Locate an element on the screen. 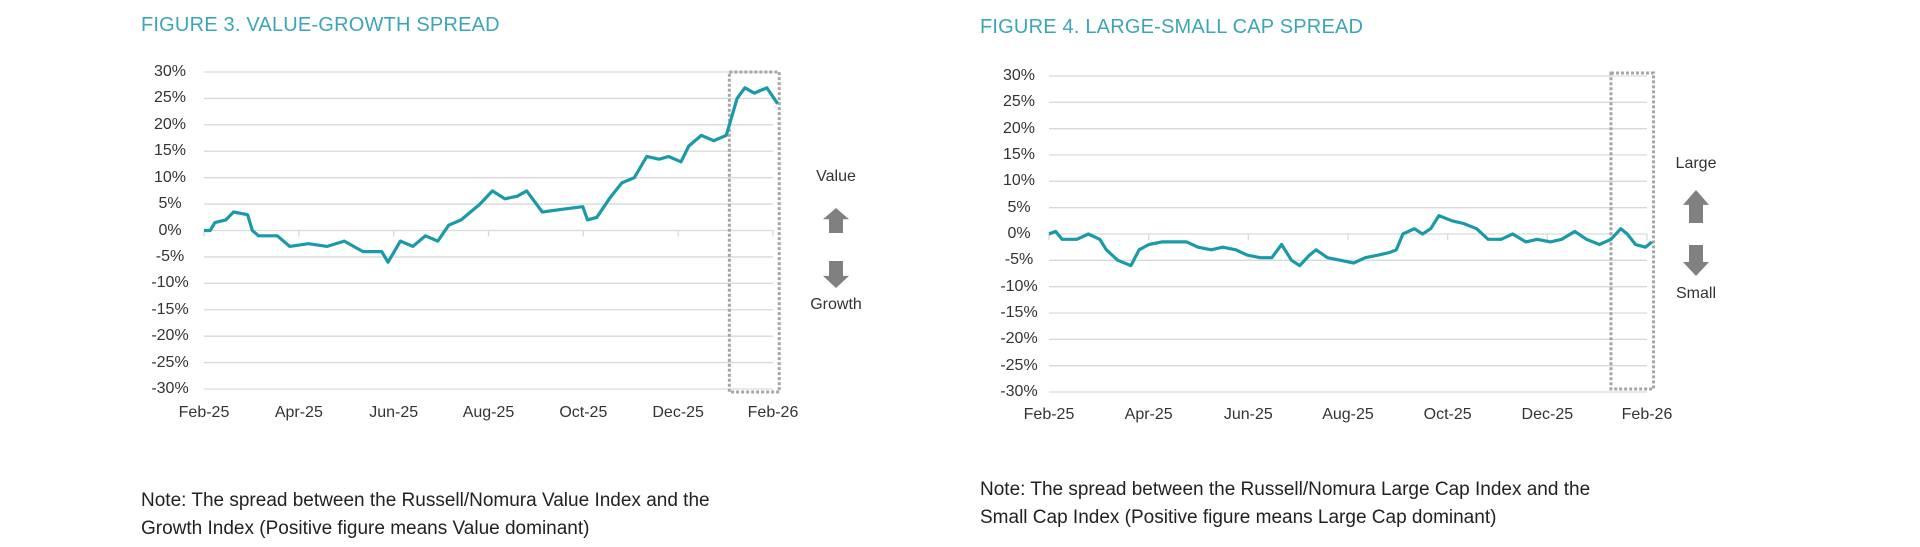  highlight-box is located at coordinates (1632, 231).